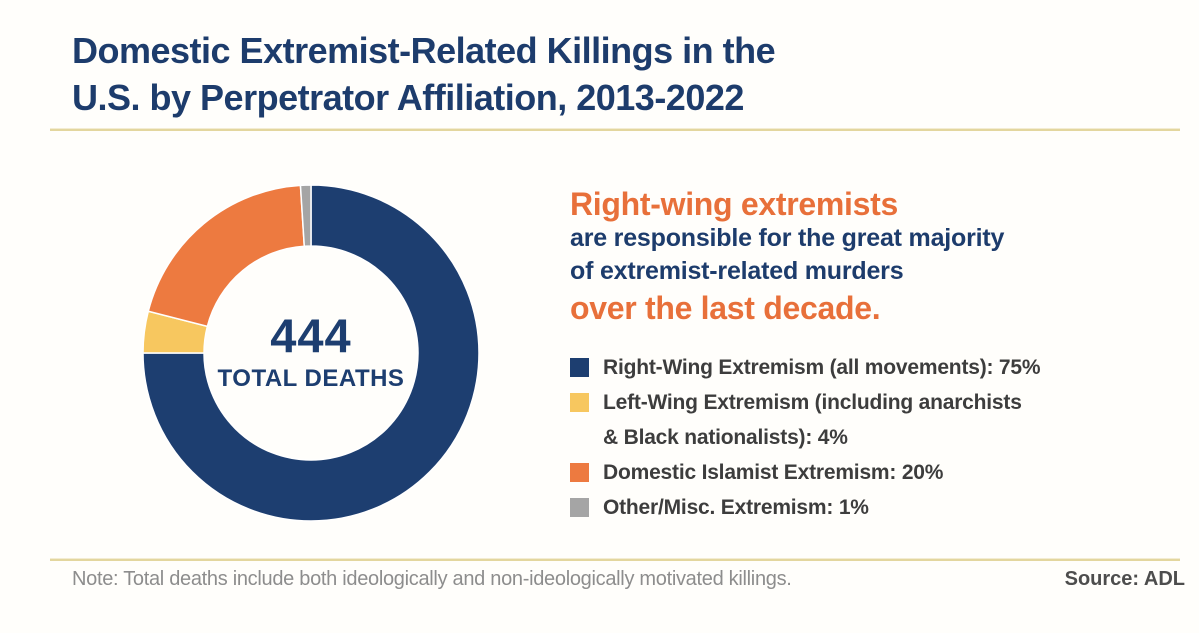 This screenshot has width=1199, height=633. What do you see at coordinates (579, 507) in the screenshot?
I see `legend-swatch-gray` at bounding box center [579, 507].